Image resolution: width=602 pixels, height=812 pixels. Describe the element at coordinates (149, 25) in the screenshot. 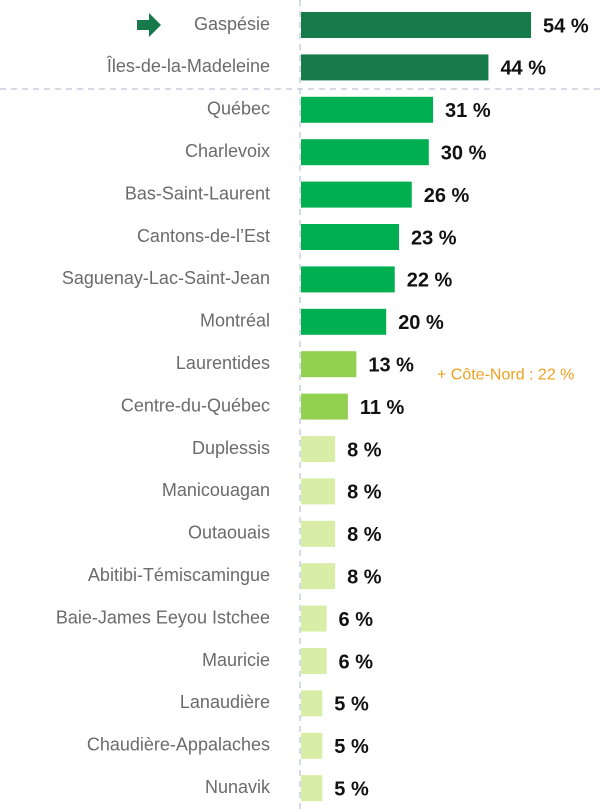

I see `arrow-icon` at that location.